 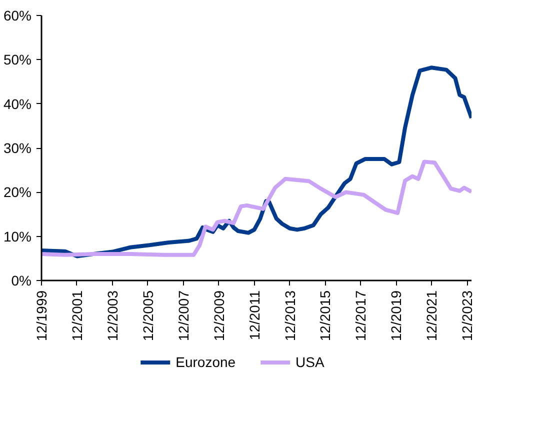 What do you see at coordinates (310, 362) in the screenshot?
I see `legend-label: USA` at bounding box center [310, 362].